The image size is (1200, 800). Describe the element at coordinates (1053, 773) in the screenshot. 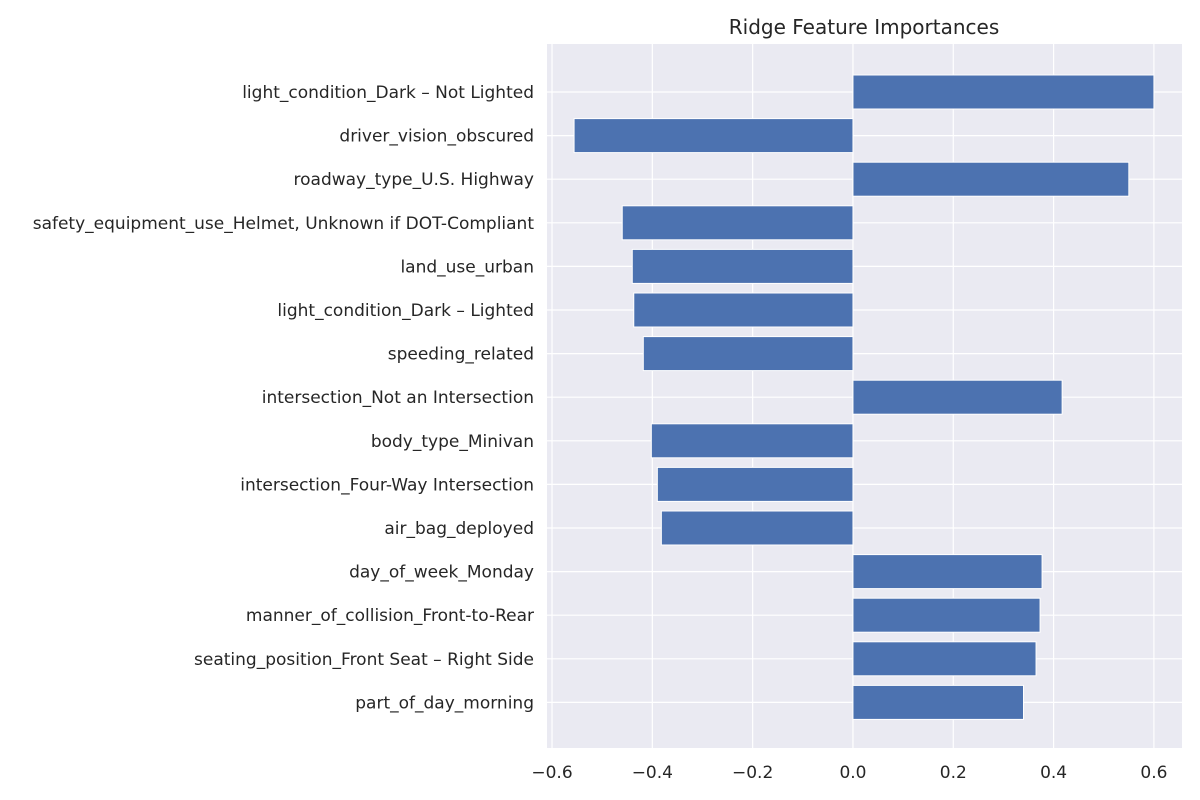

I see `x-tick-label: 0.4` at that location.